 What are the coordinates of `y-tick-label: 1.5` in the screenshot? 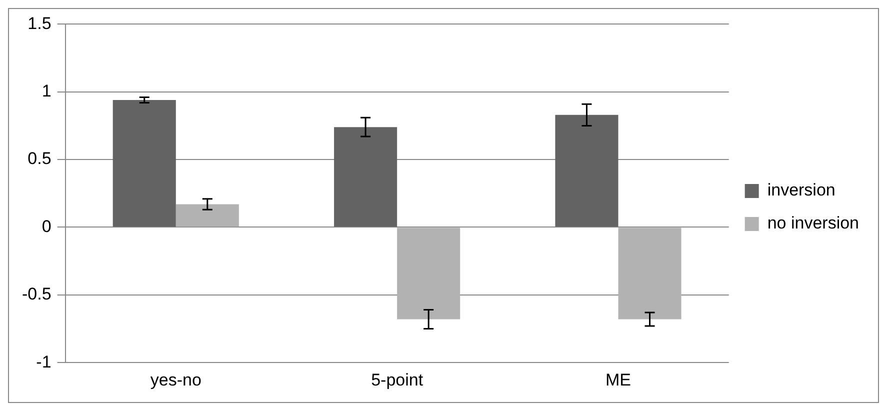 It's located at (40, 23).